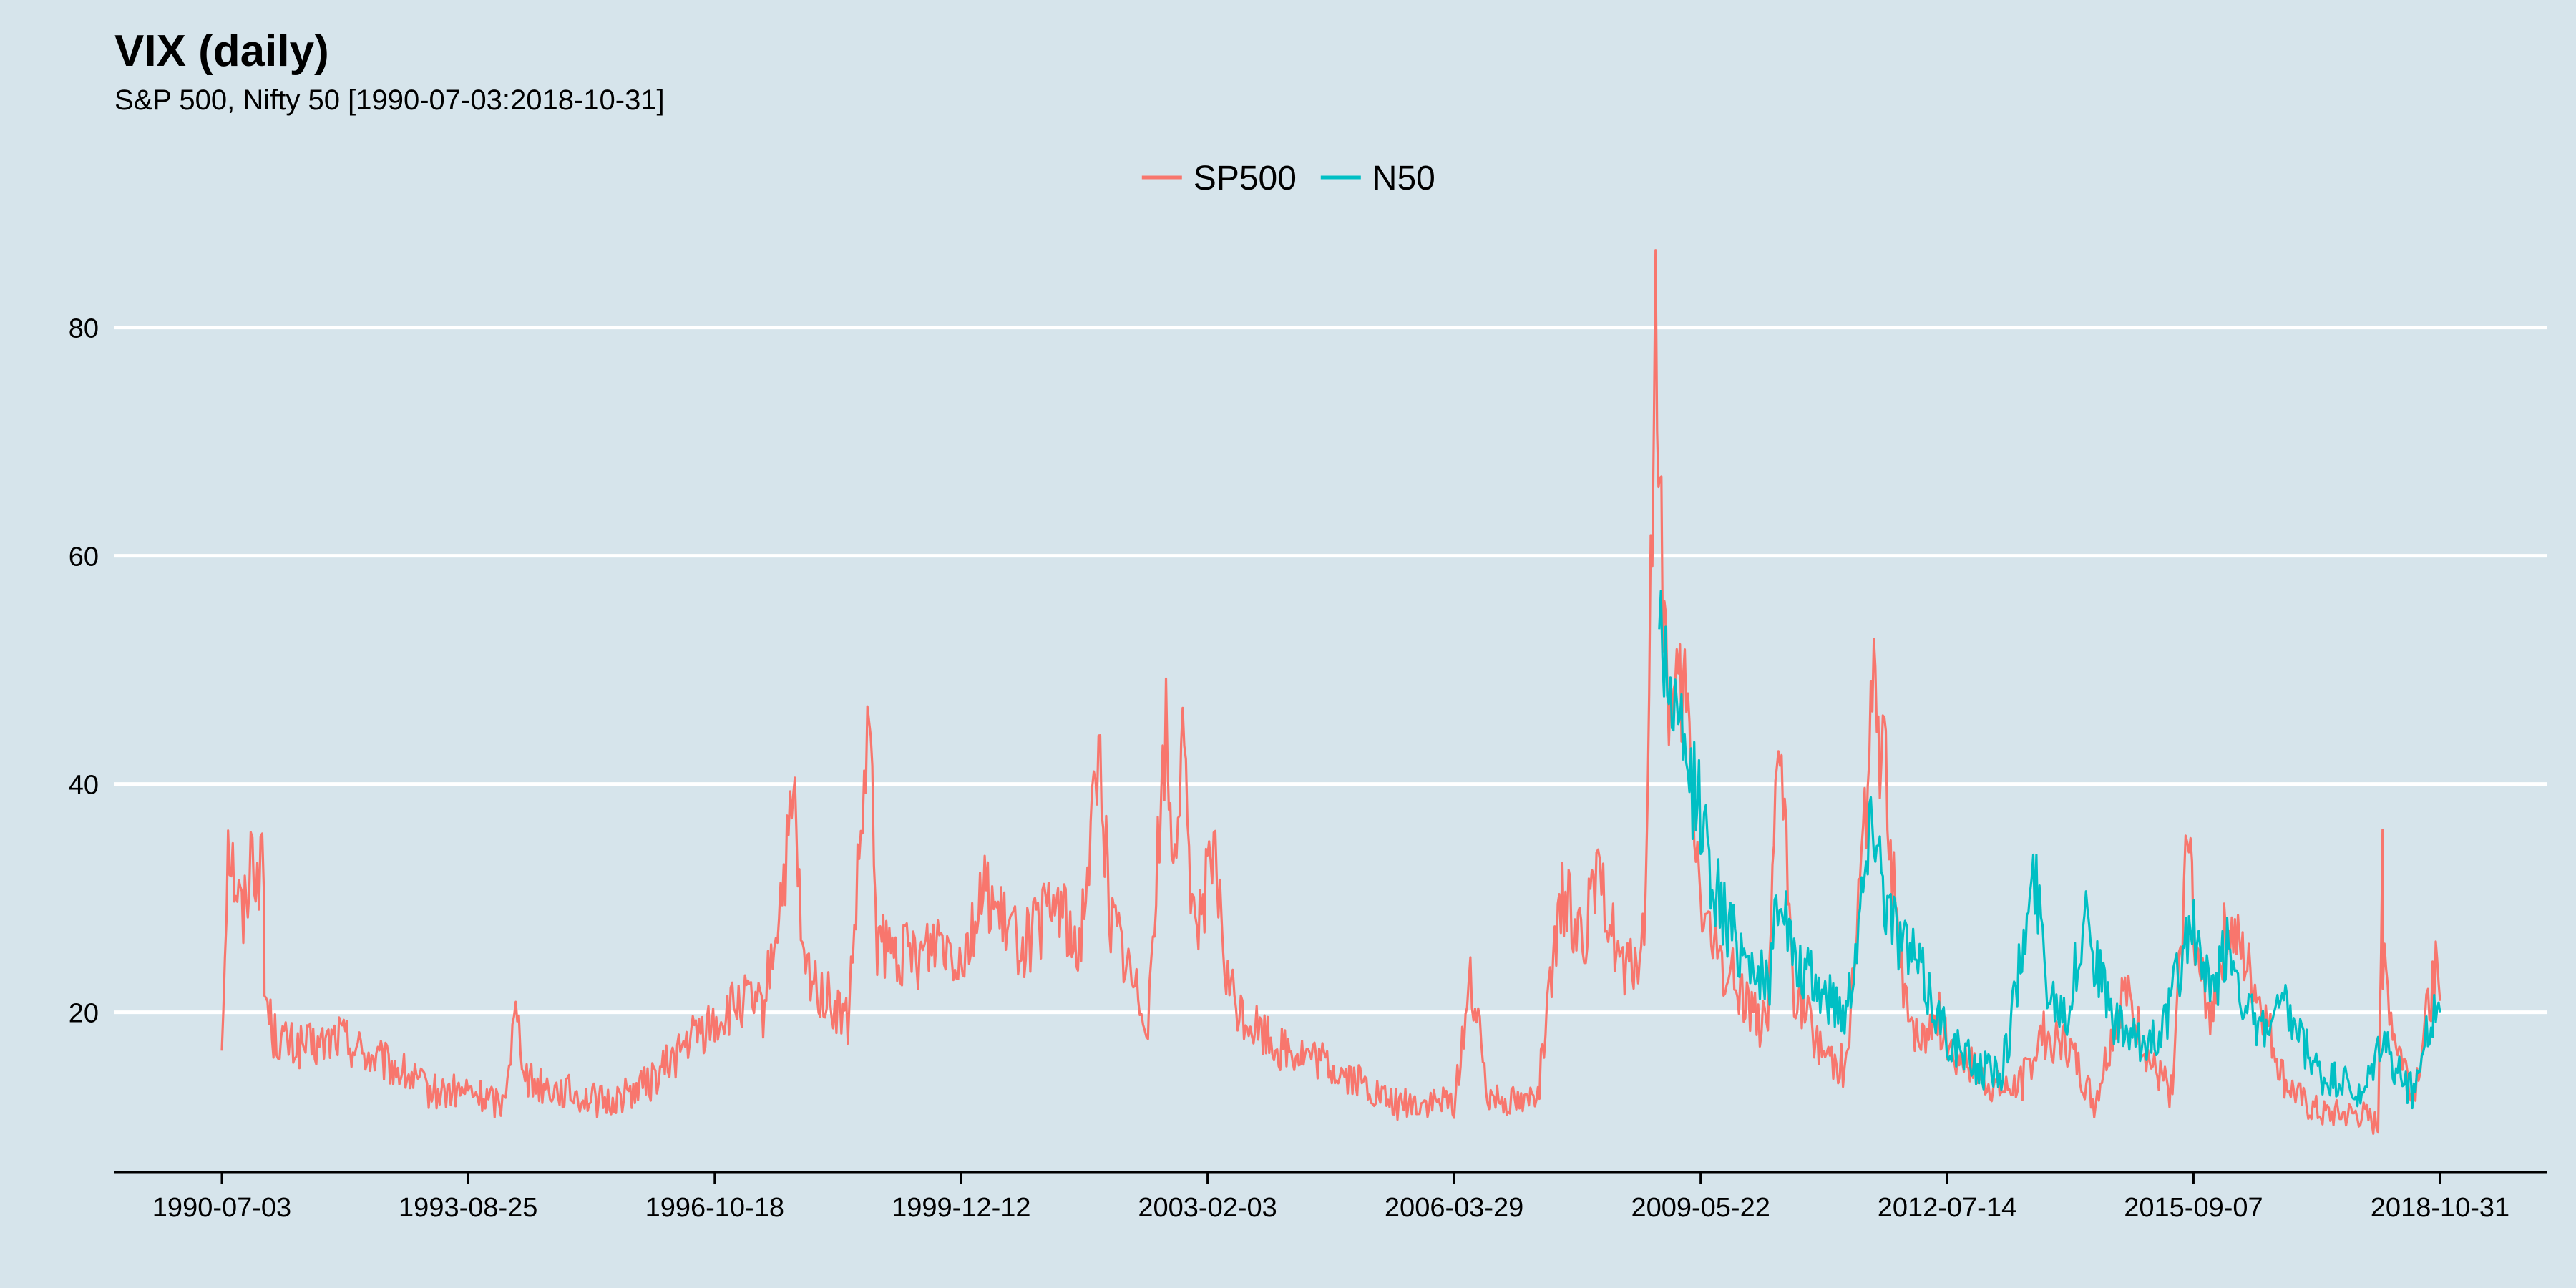 This screenshot has height=1288, width=2576. What do you see at coordinates (1947, 1208) in the screenshot?
I see `x-tick-label-2012-07-14: 2012-07-14` at bounding box center [1947, 1208].